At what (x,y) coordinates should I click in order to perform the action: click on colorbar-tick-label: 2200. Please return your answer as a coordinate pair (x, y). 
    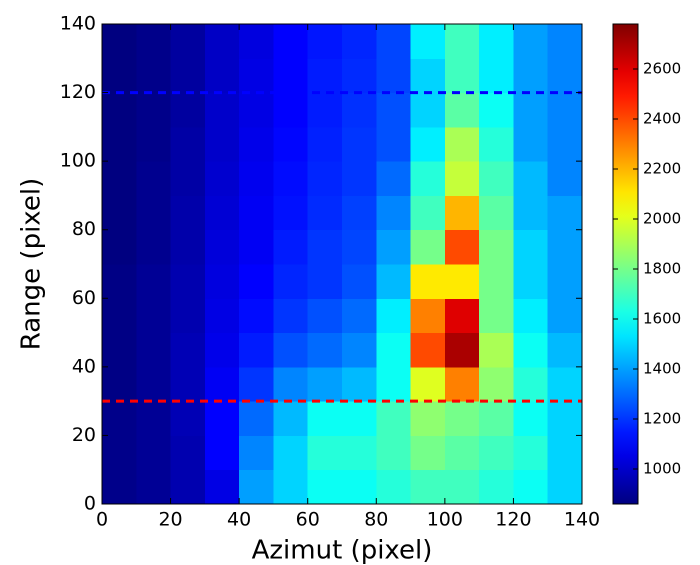
    Looking at the image, I should click on (662, 169).